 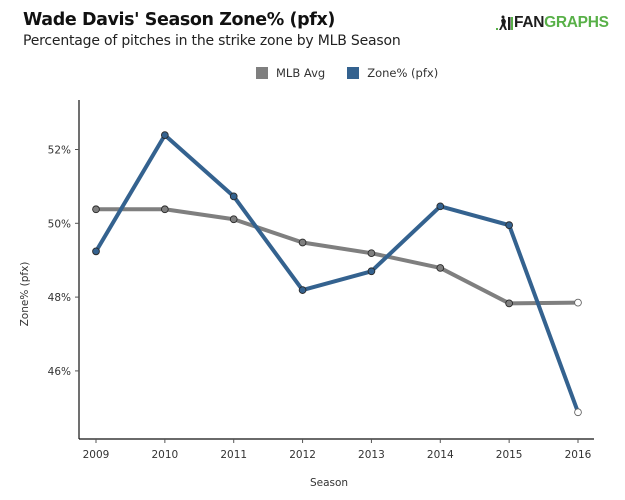 What do you see at coordinates (509, 455) in the screenshot?
I see `x-tick-label: 2015` at bounding box center [509, 455].